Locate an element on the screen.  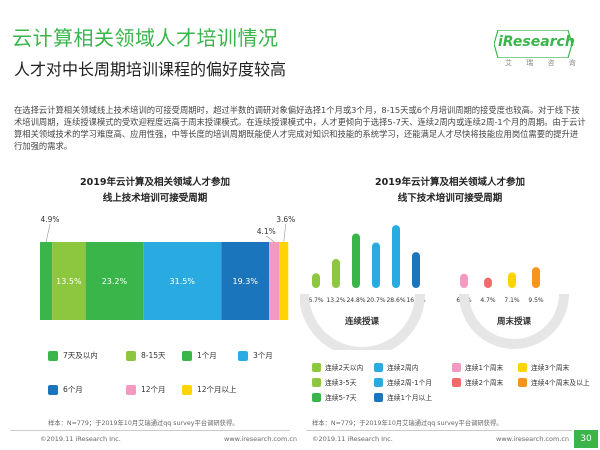
left-stacked-bar-chart: 4.9% 13.5% 23.2% 31.5% 19.3% 4.1%3.6% is located at coordinates (167, 267).